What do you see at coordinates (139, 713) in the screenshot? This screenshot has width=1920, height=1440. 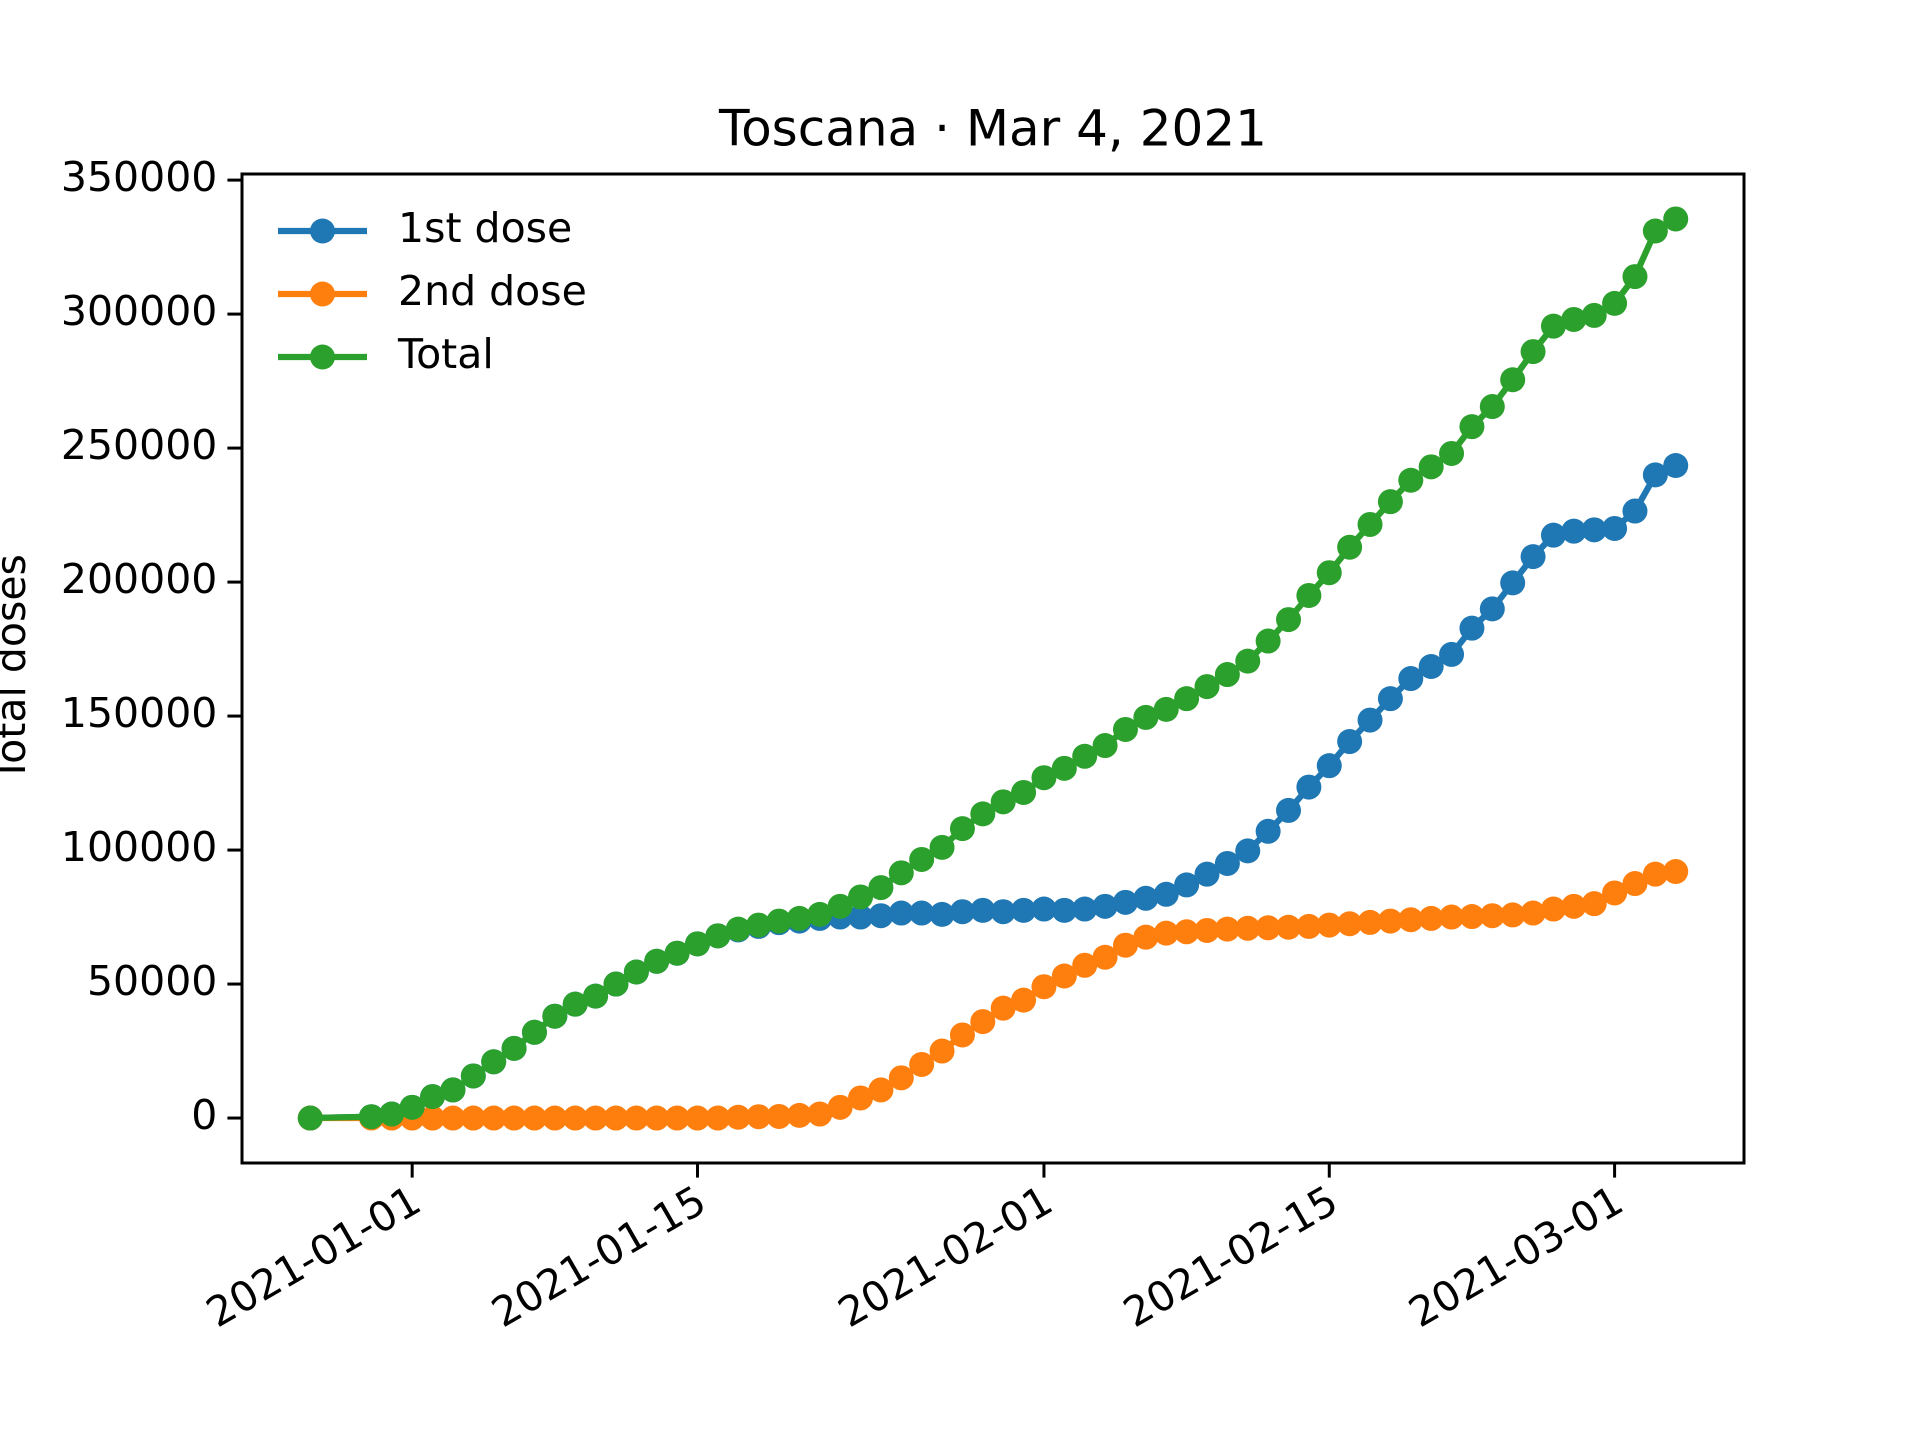 I see `y-tick-label: 150000` at bounding box center [139, 713].